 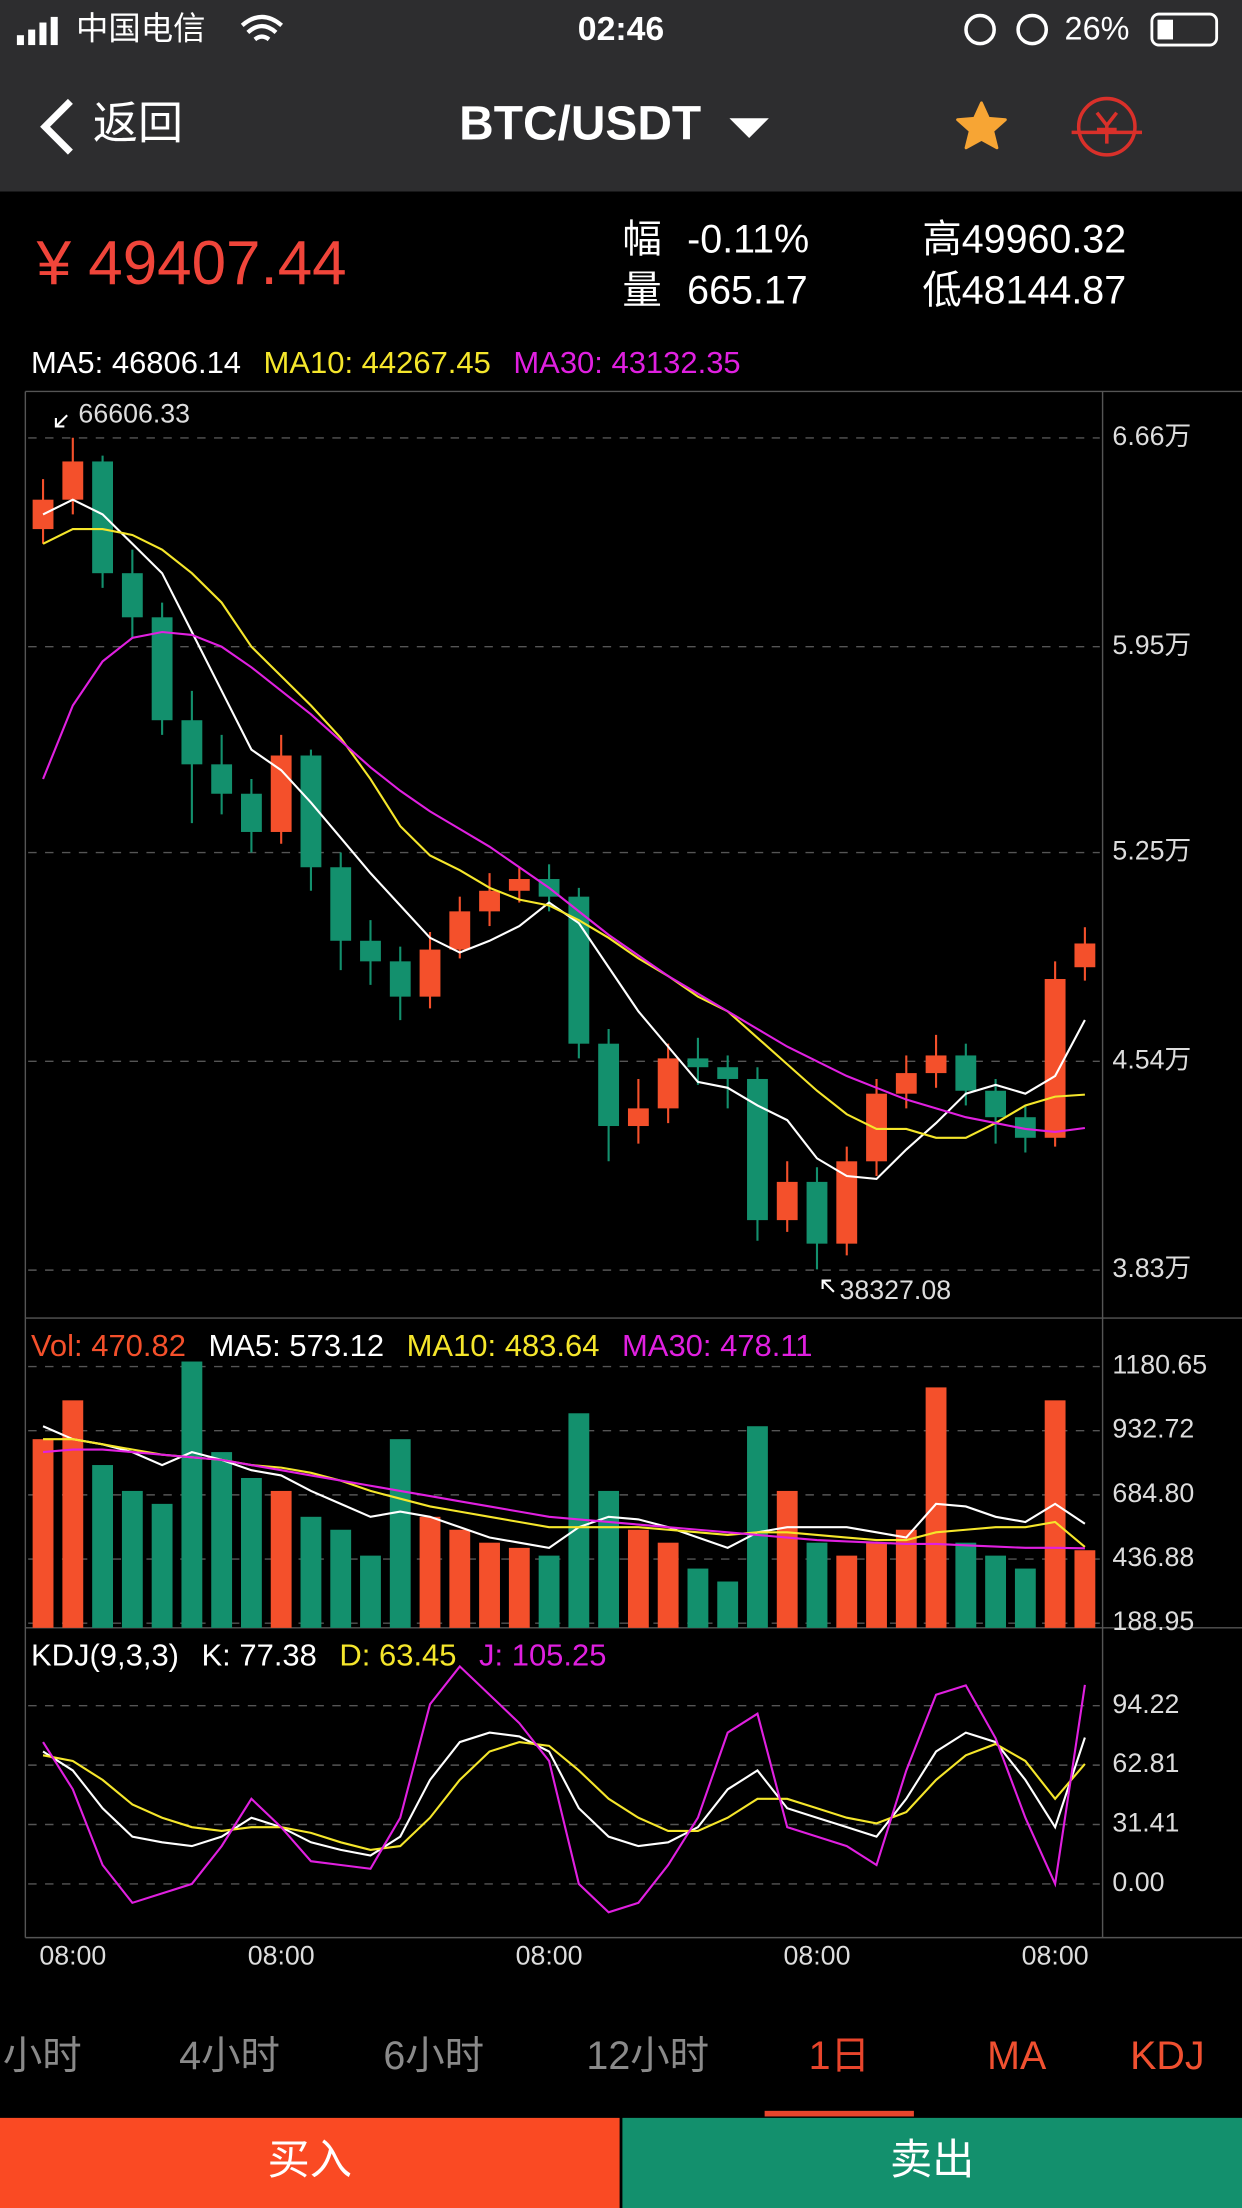 What do you see at coordinates (1184, 29) in the screenshot?
I see `battery-icon` at bounding box center [1184, 29].